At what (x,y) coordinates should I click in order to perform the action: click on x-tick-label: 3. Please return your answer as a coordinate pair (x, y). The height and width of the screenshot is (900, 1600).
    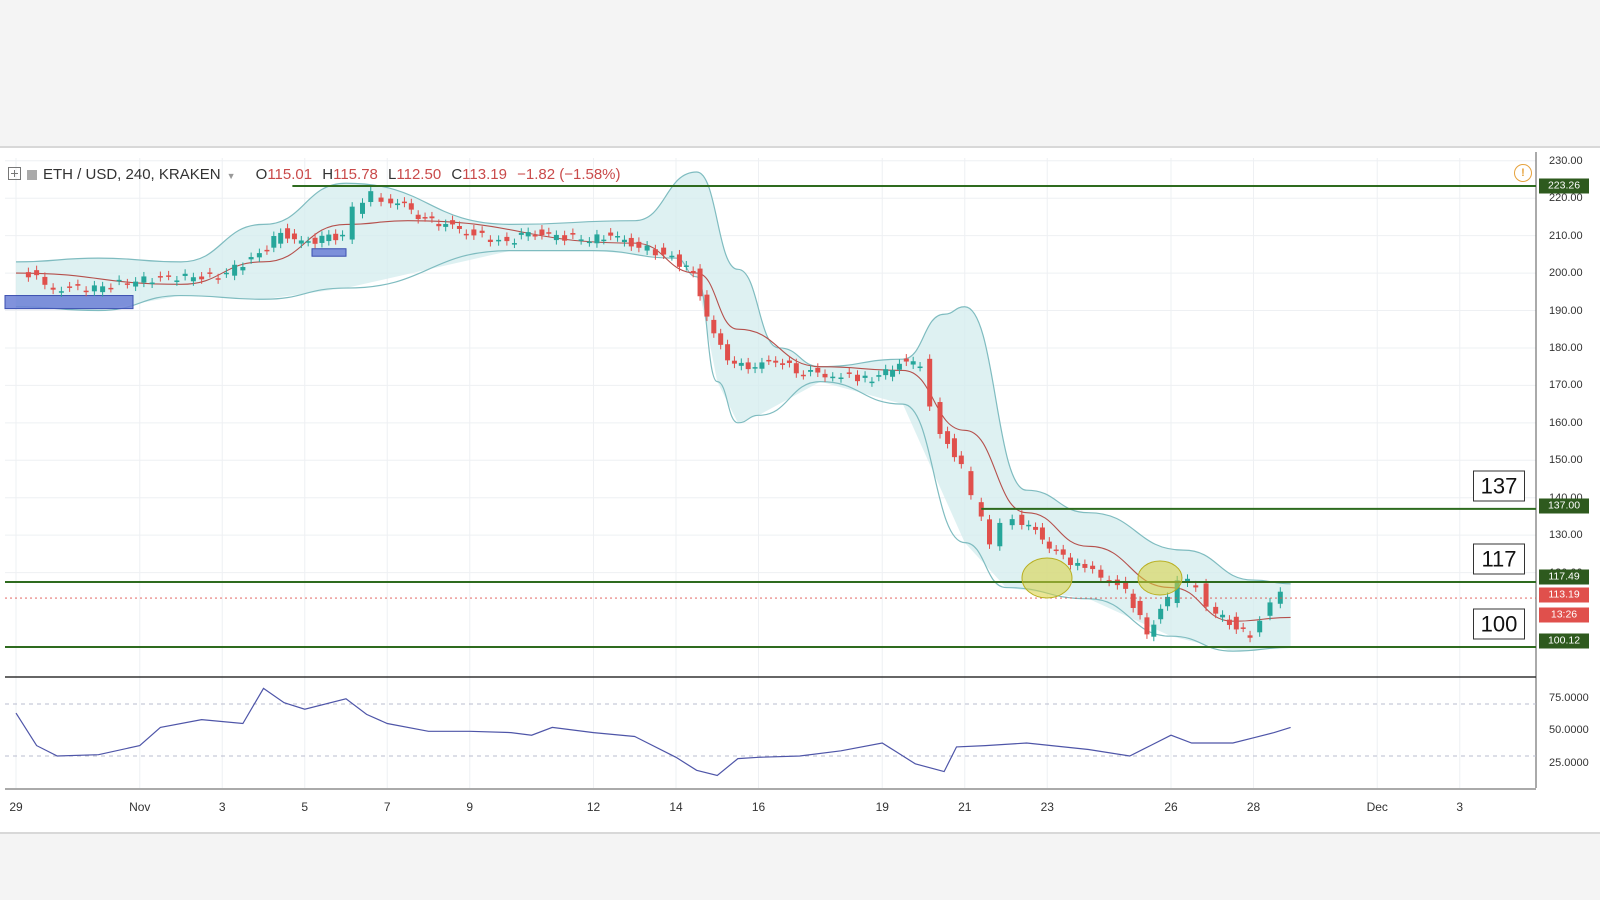
    Looking at the image, I should click on (1460, 807).